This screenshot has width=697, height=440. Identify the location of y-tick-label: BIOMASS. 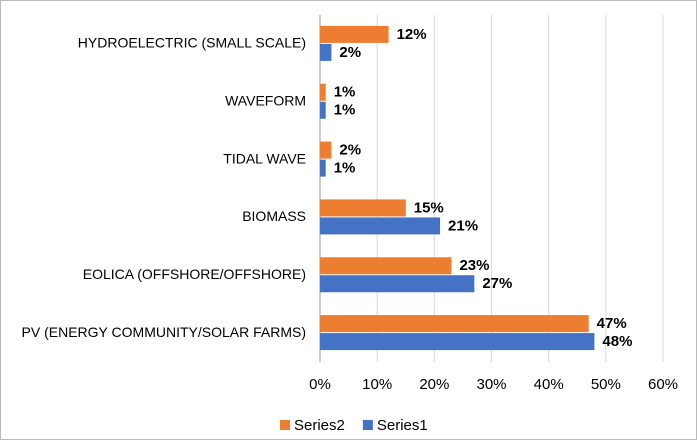
(274, 216).